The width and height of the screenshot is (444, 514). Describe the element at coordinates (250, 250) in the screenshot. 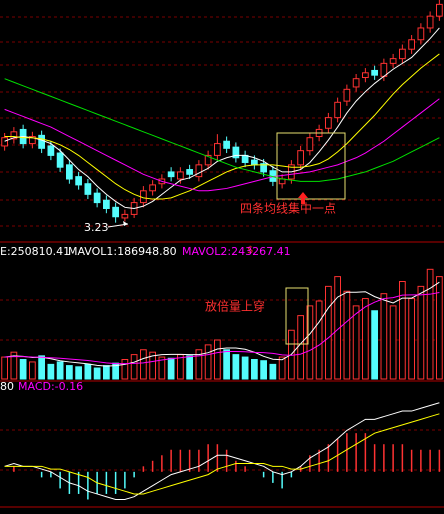

I see `marker: $` at that location.